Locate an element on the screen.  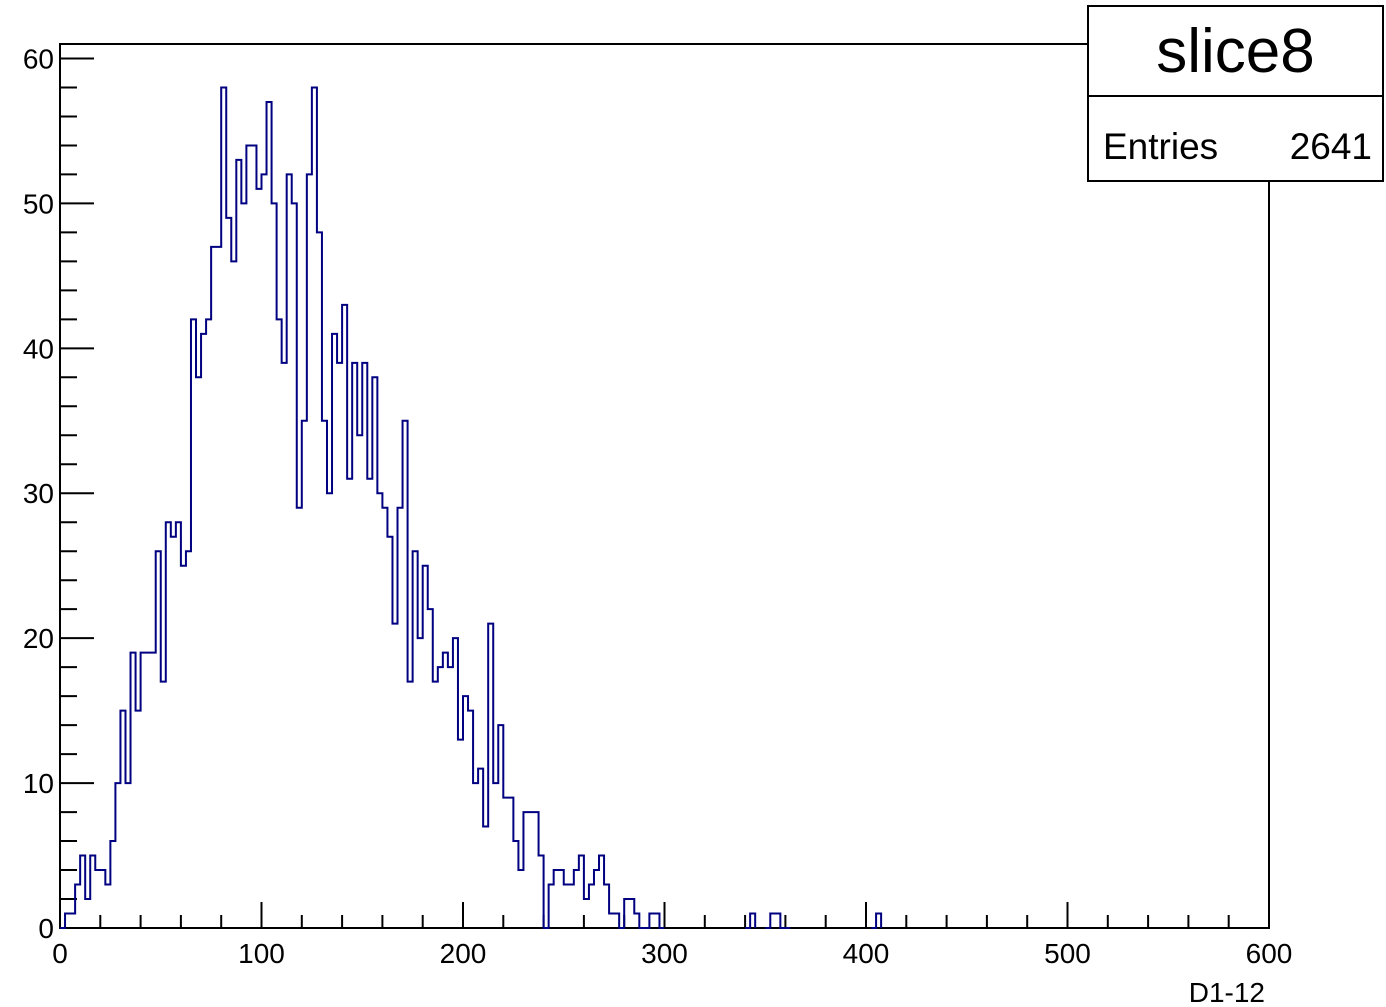
x-tick-label: 500 is located at coordinates (1067, 953).